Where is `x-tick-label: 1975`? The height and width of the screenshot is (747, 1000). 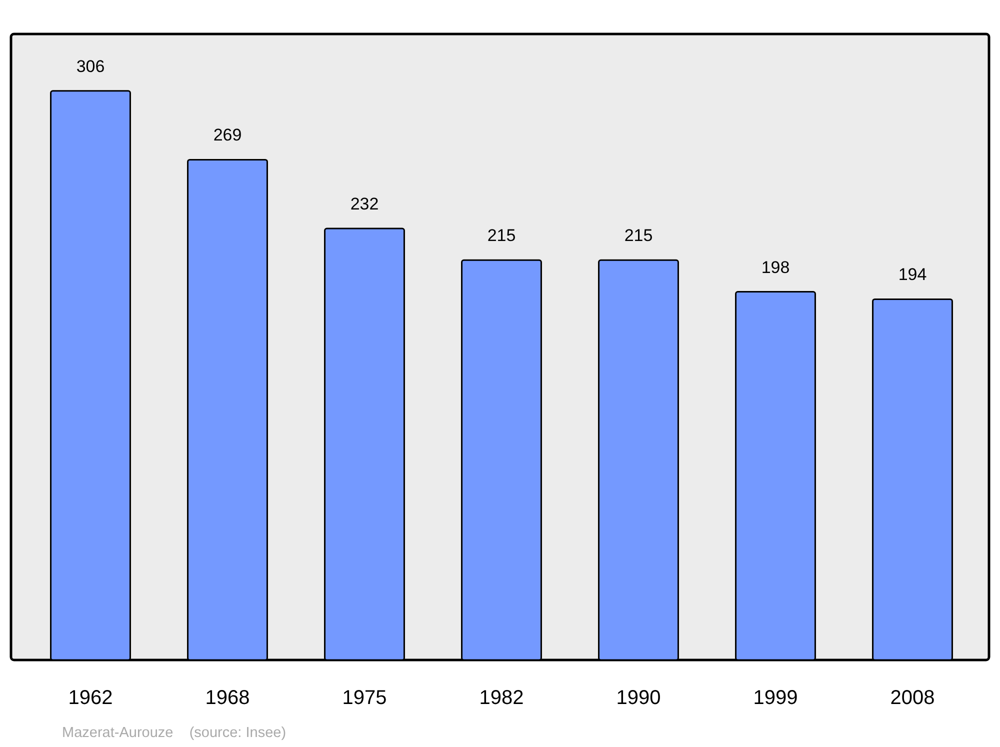
x-tick-label: 1975 is located at coordinates (364, 698).